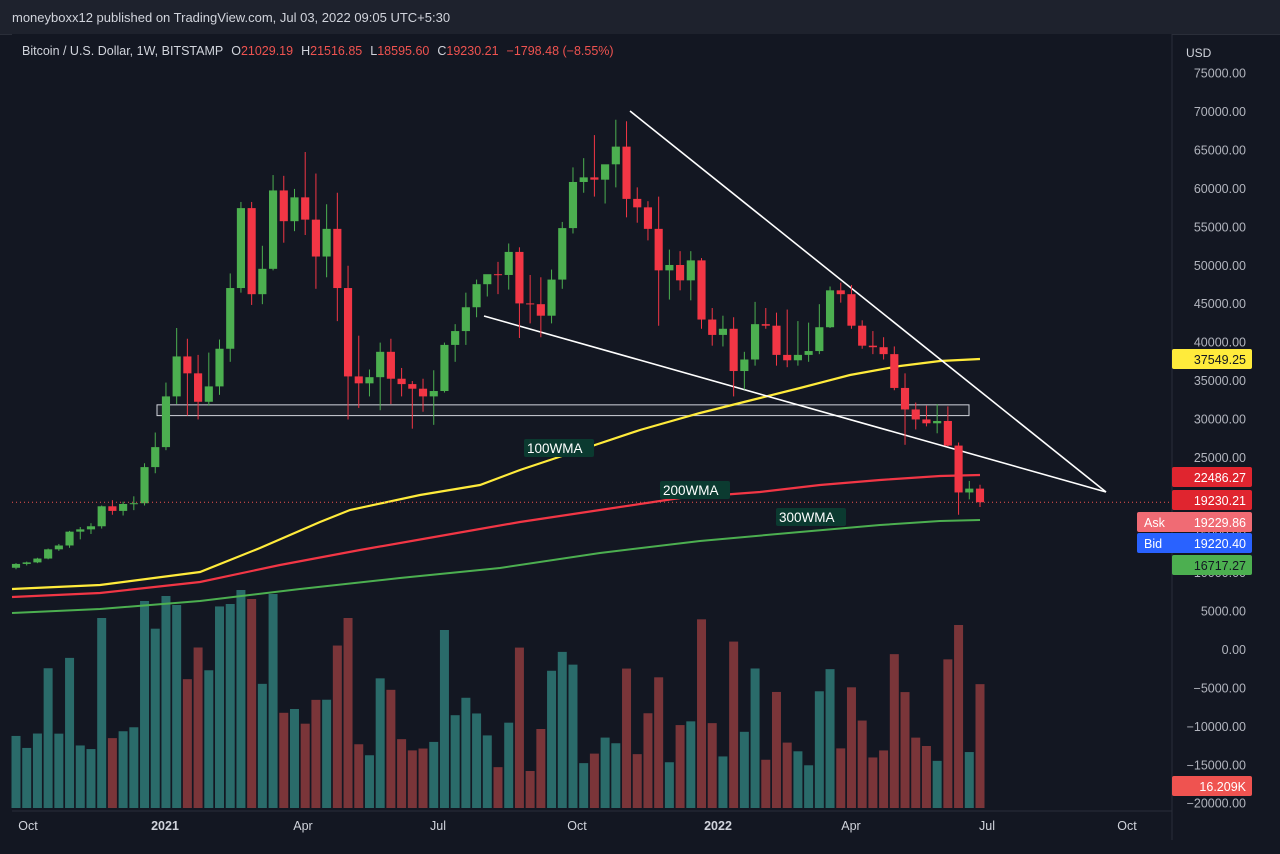 The height and width of the screenshot is (854, 1280). I want to click on price-tick-label: −5000.00, so click(1220, 688).